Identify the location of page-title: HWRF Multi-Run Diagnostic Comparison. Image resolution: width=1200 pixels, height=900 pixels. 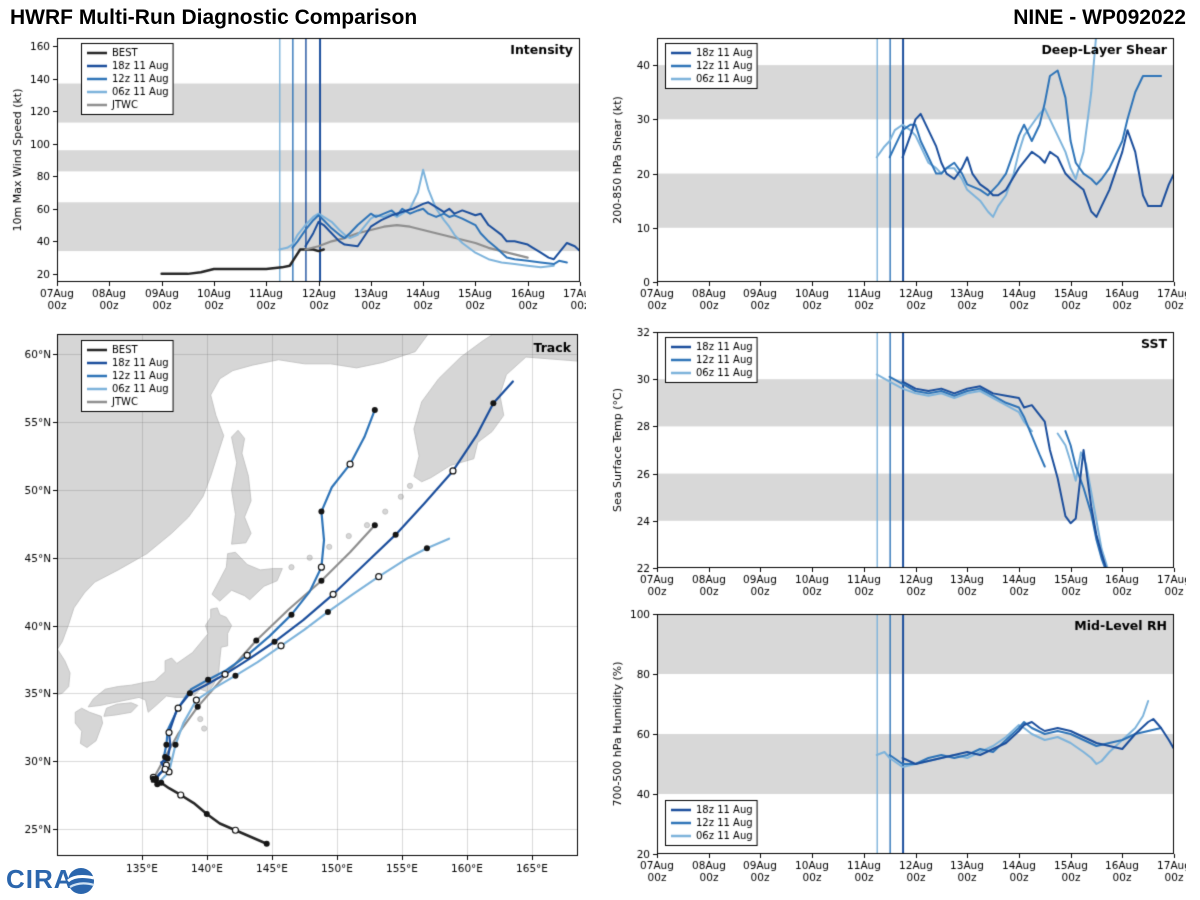
(214, 17).